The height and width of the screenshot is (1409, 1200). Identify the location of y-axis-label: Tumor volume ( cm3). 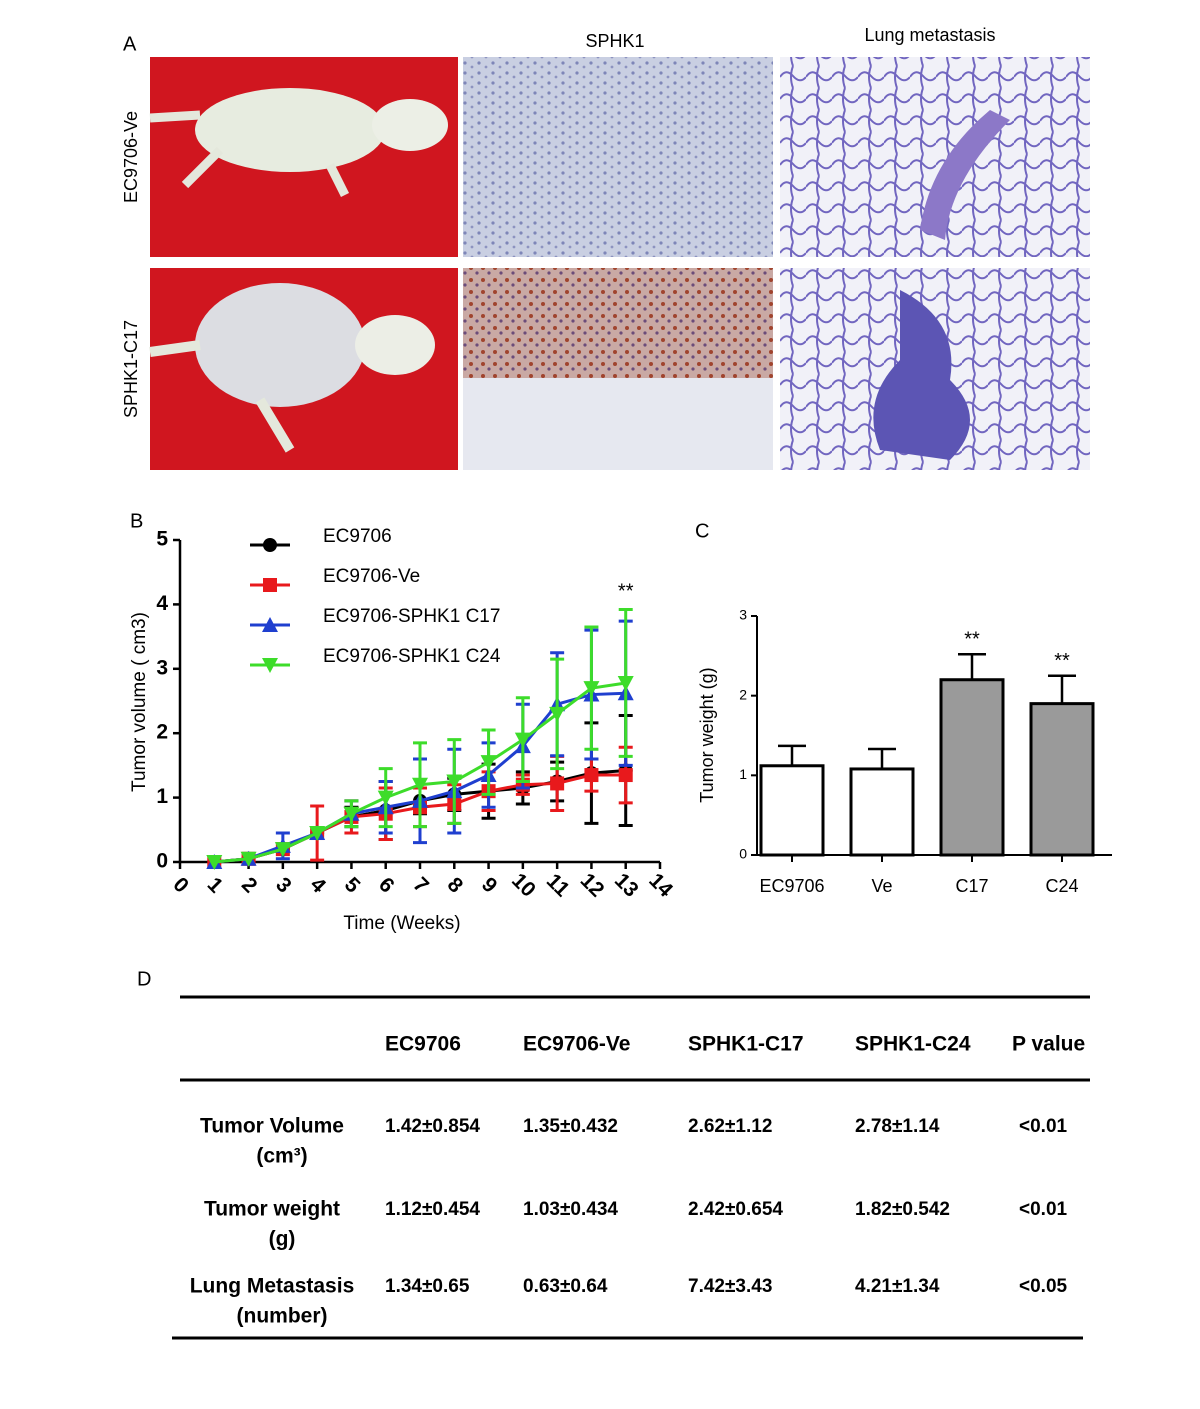
(139, 702).